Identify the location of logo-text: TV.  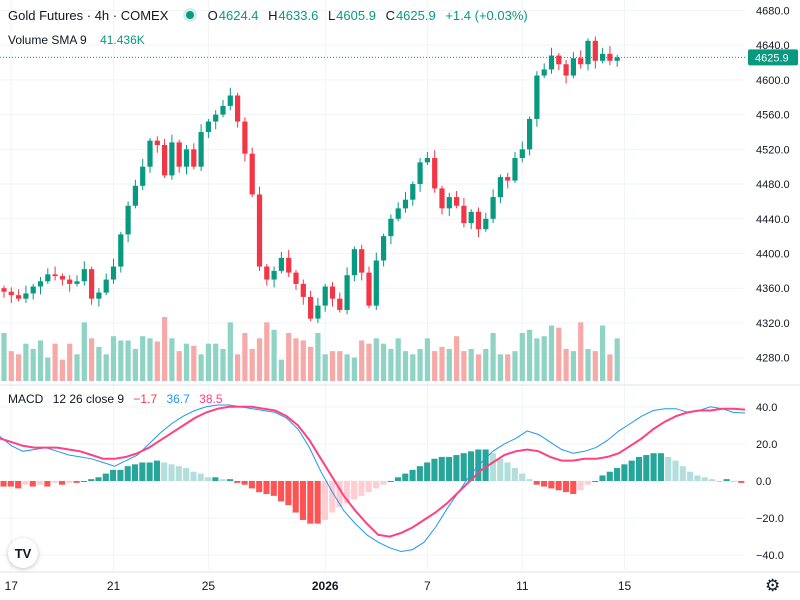
(23, 553).